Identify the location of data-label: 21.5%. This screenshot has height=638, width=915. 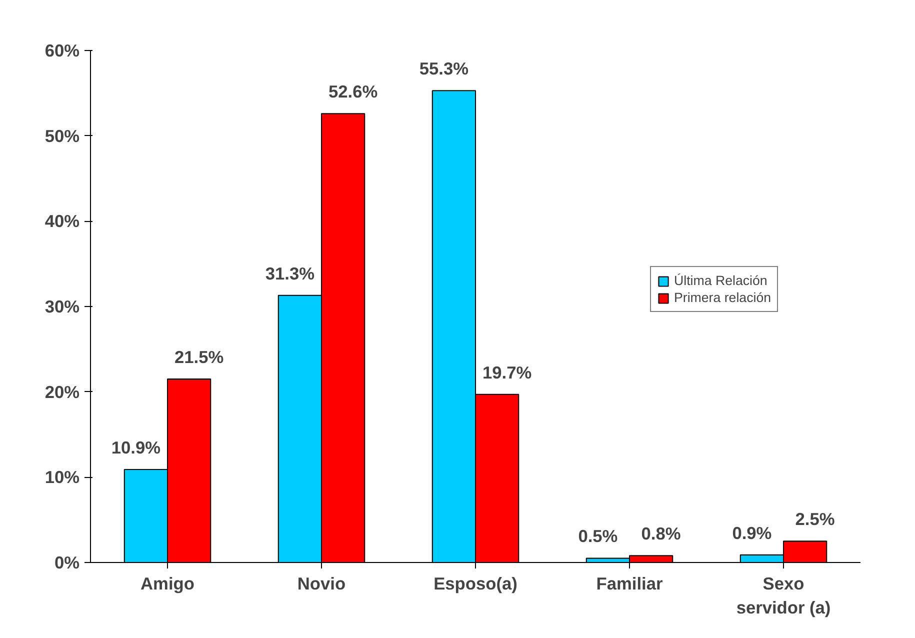
(199, 357).